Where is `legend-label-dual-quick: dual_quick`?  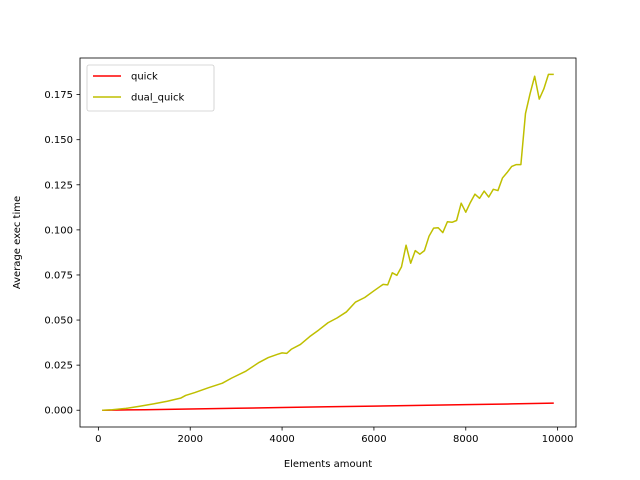
legend-label-dual-quick: dual_quick is located at coordinates (158, 98).